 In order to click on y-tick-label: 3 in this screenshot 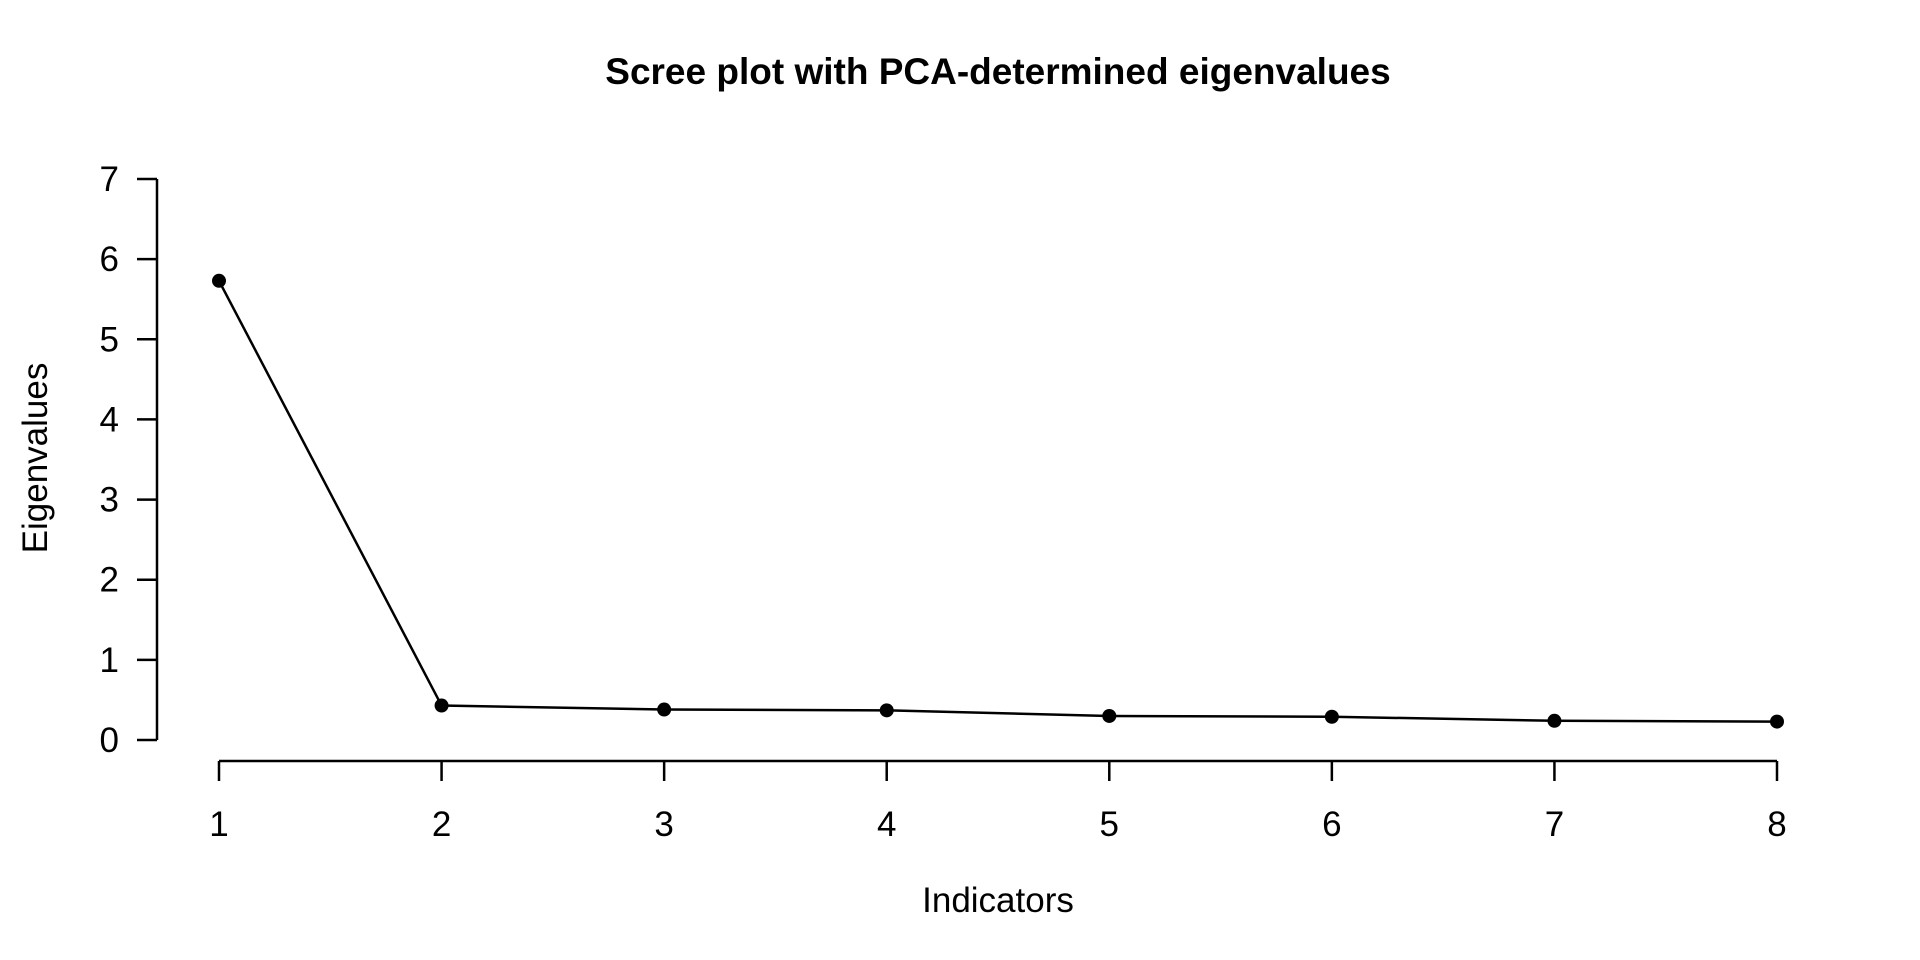, I will do `click(109, 500)`.